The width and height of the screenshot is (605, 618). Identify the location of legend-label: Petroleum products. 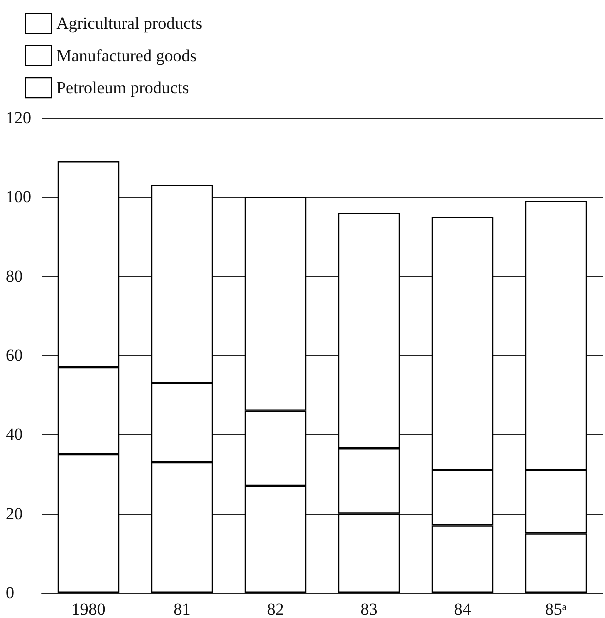
(123, 88).